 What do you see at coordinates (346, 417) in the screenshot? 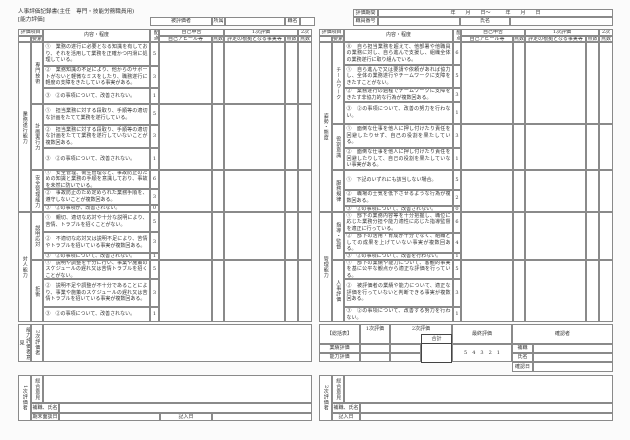
I see `second-entry-date-label: 記入日` at bounding box center [346, 417].